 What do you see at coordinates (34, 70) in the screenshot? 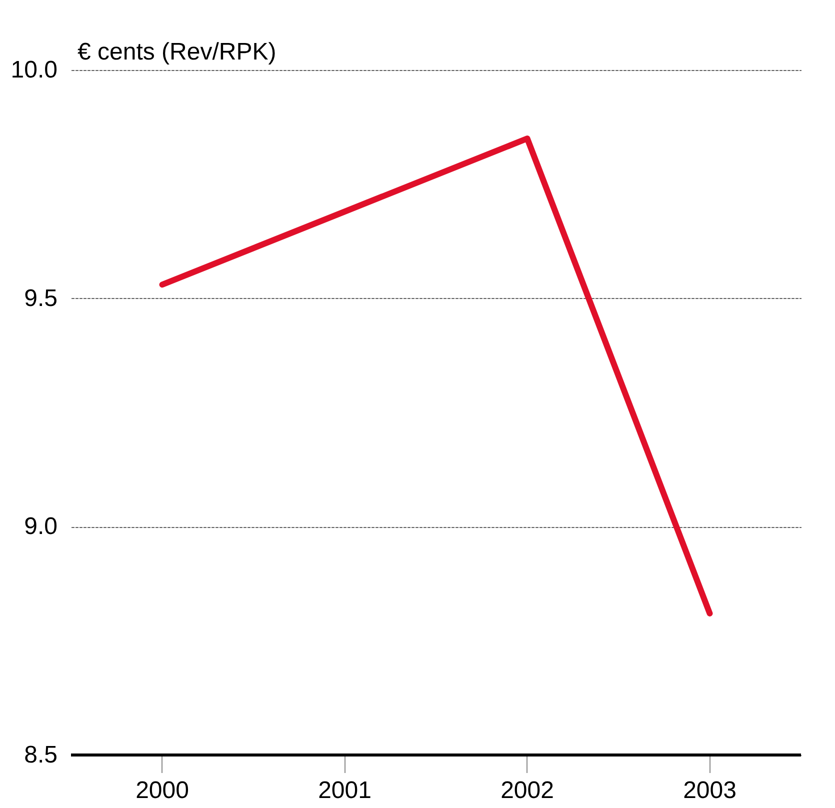
I see `y-tick-label: 10.0` at bounding box center [34, 70].